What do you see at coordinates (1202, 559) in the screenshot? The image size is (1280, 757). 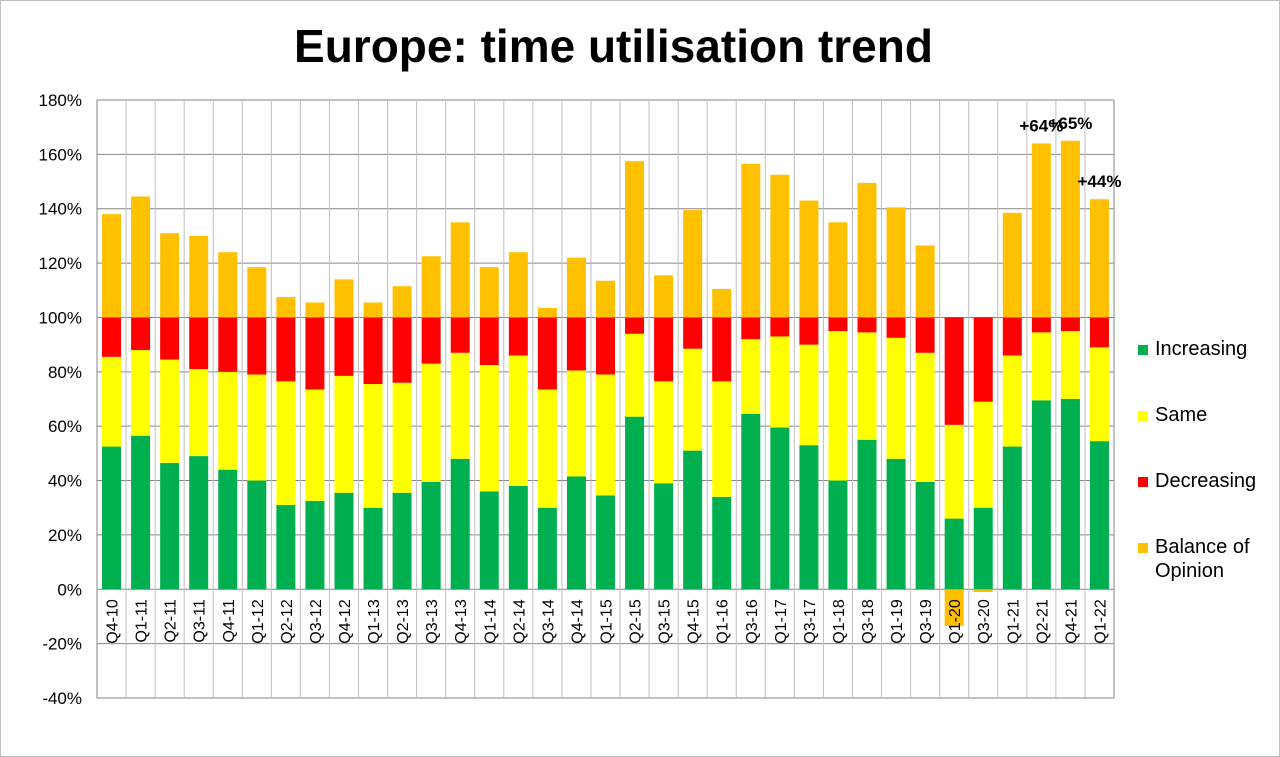 I see `legend-label: Balance of Opinion` at bounding box center [1202, 559].